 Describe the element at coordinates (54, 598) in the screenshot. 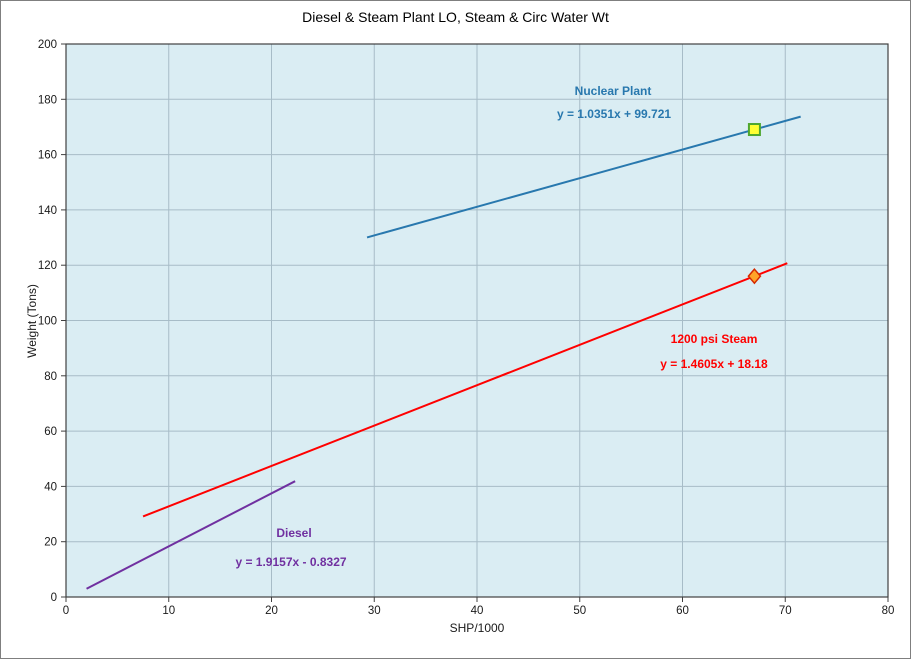

I see `y-tick-label: 0` at that location.